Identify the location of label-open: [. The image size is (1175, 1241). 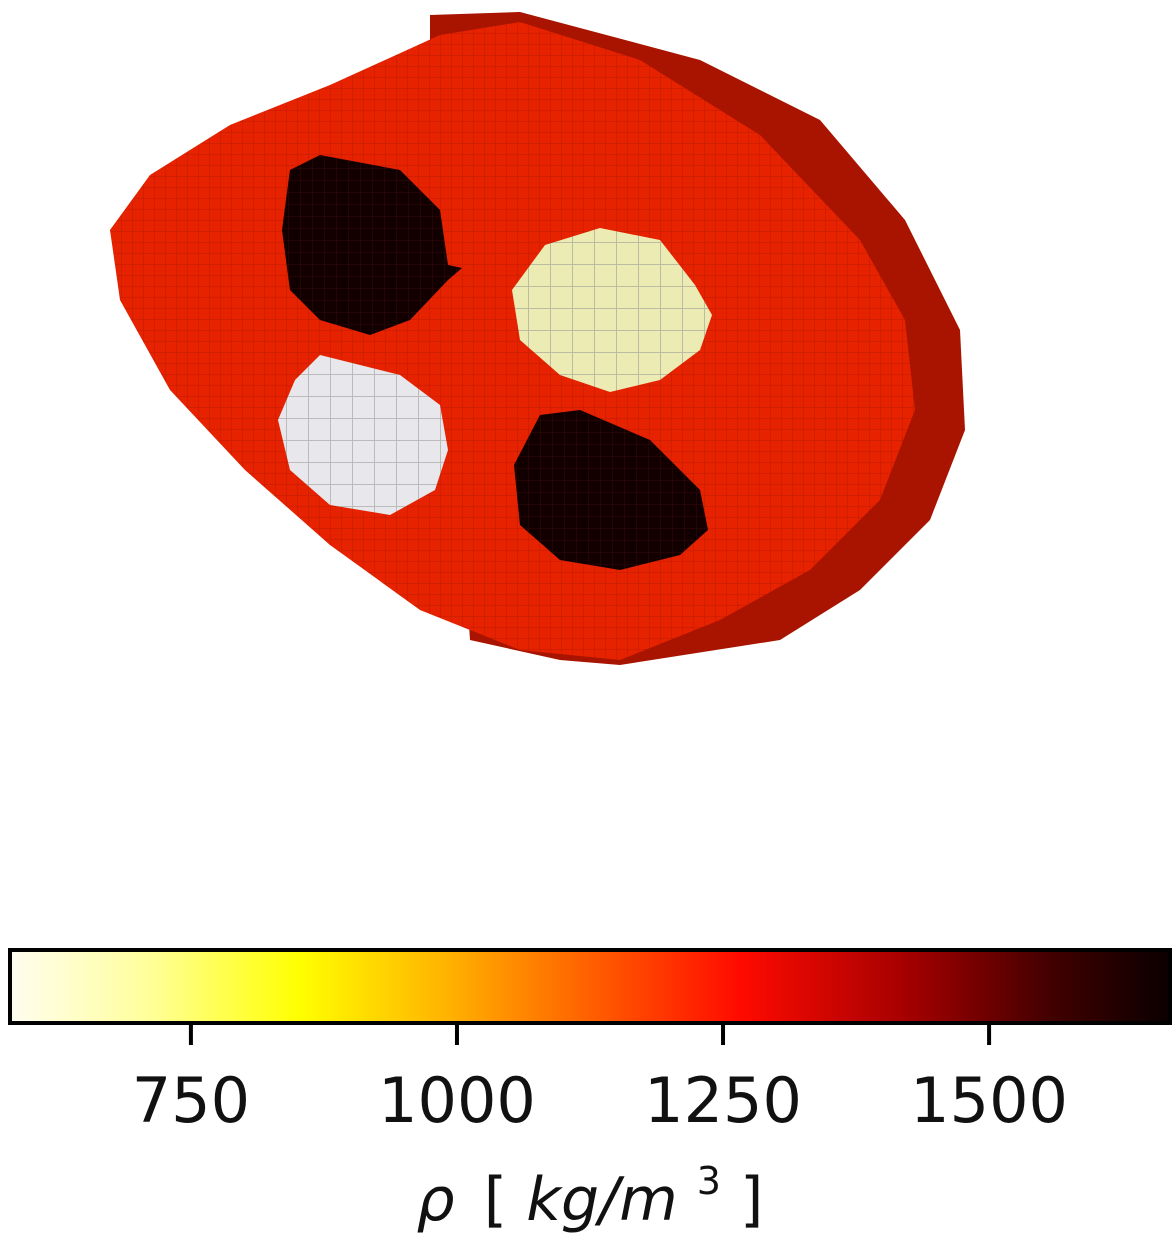
(495, 1200).